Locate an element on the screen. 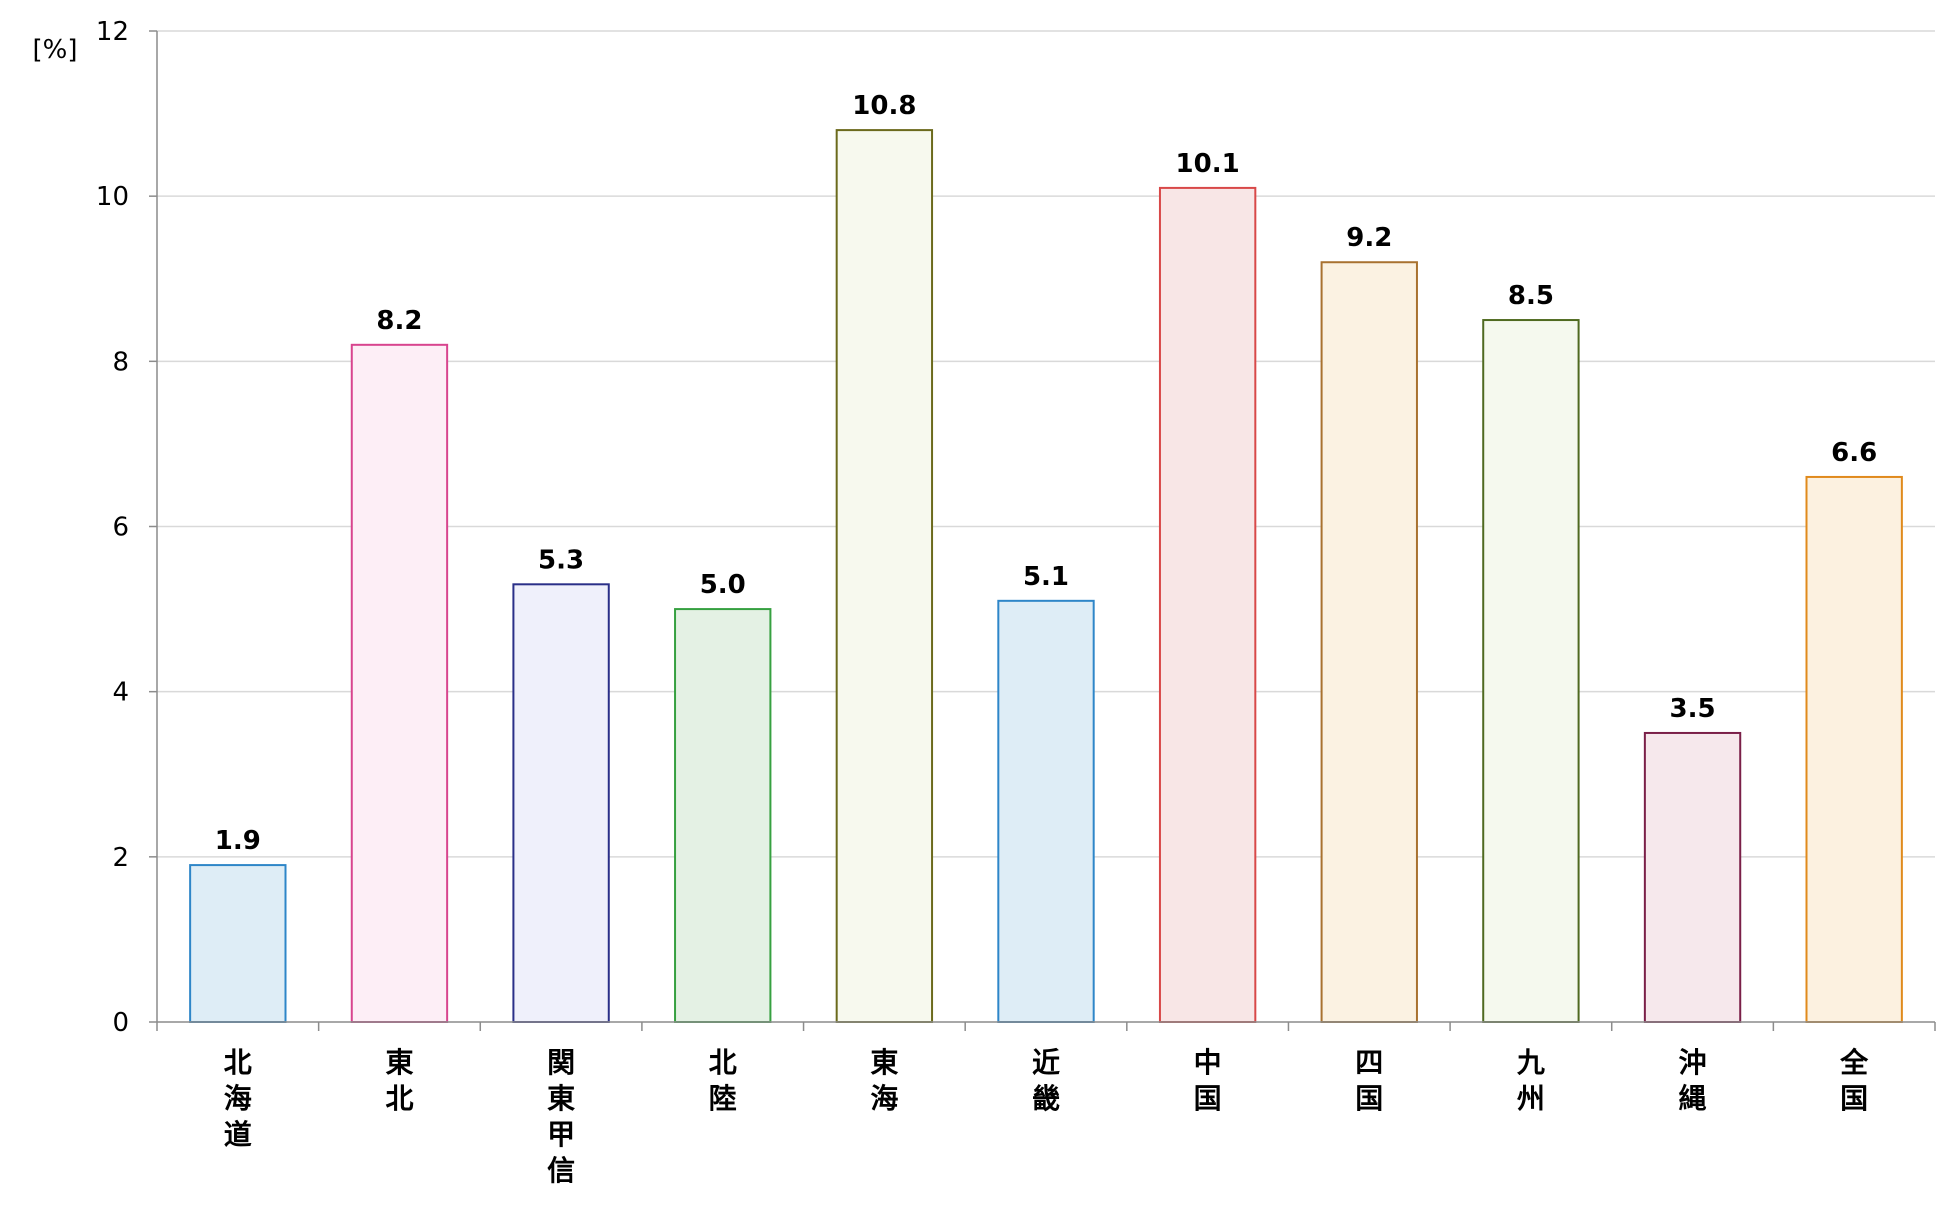 This screenshot has width=1954, height=1215. bar-value-label: 5.3 is located at coordinates (561, 560).